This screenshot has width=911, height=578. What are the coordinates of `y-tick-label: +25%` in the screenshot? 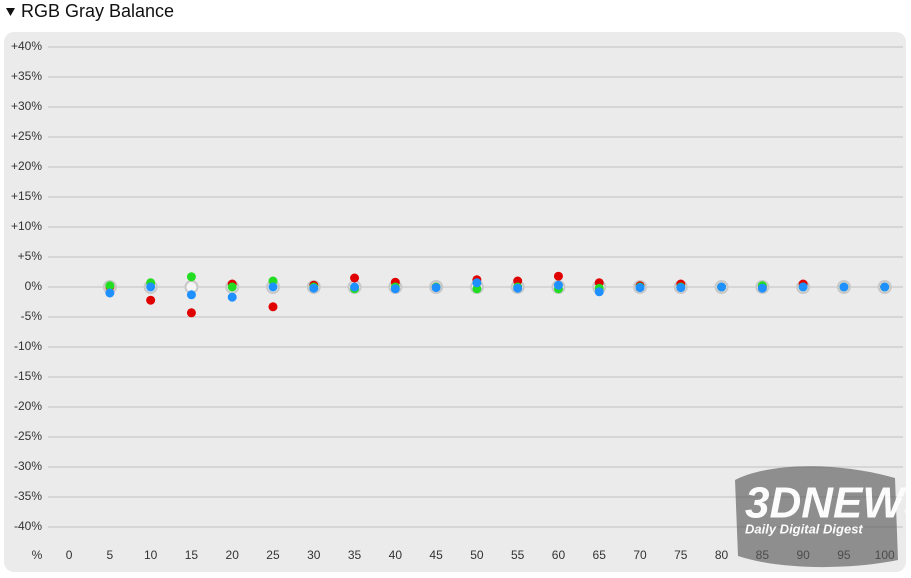 It's located at (26, 136).